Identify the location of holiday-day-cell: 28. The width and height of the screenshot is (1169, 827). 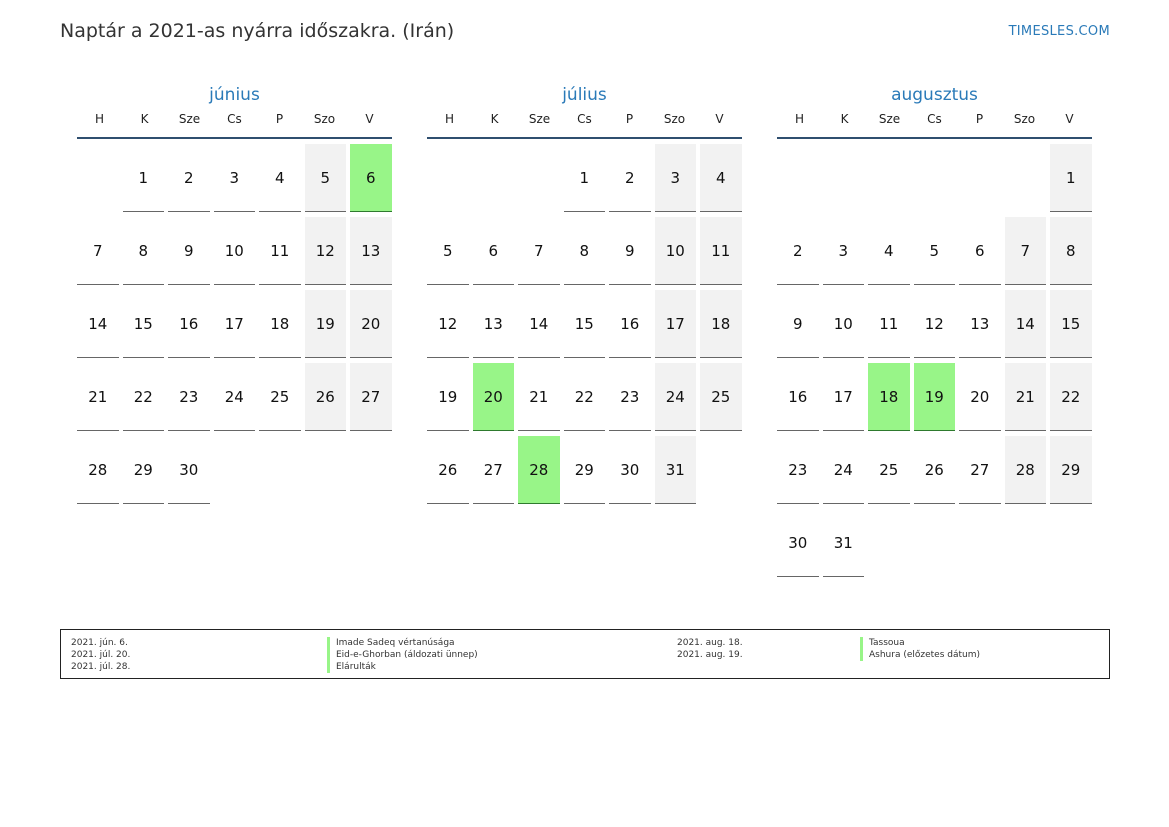
(541, 467).